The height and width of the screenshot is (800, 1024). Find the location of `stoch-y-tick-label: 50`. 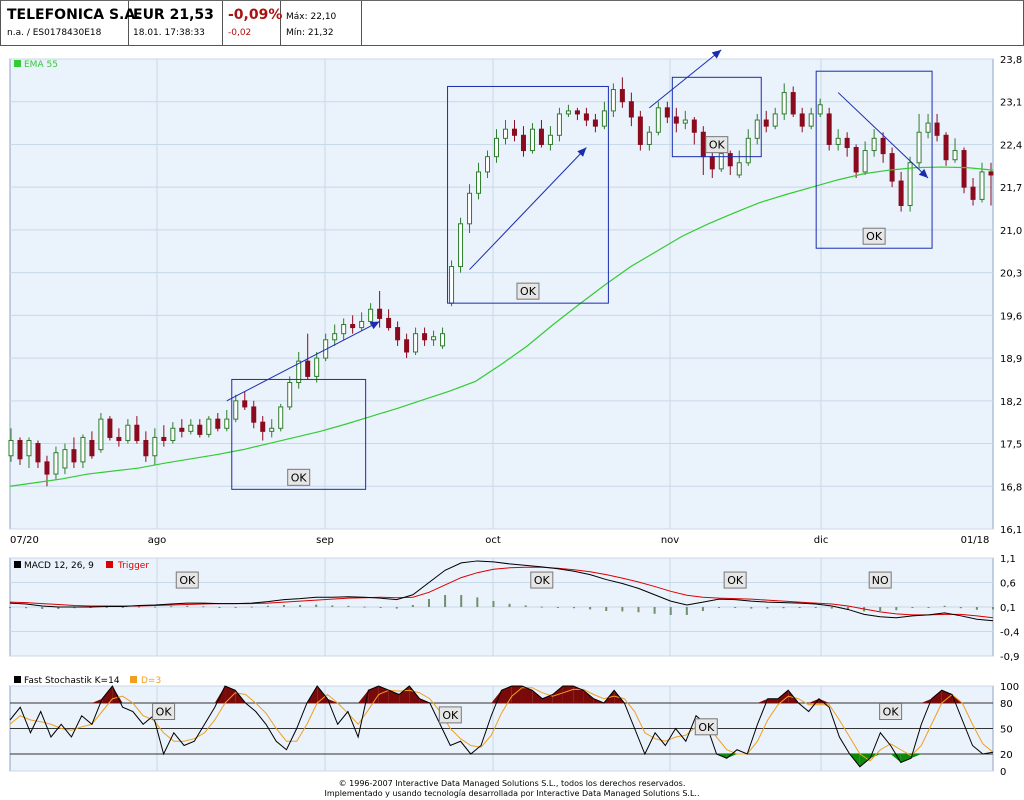

stoch-y-tick-label: 50 is located at coordinates (1006, 730).